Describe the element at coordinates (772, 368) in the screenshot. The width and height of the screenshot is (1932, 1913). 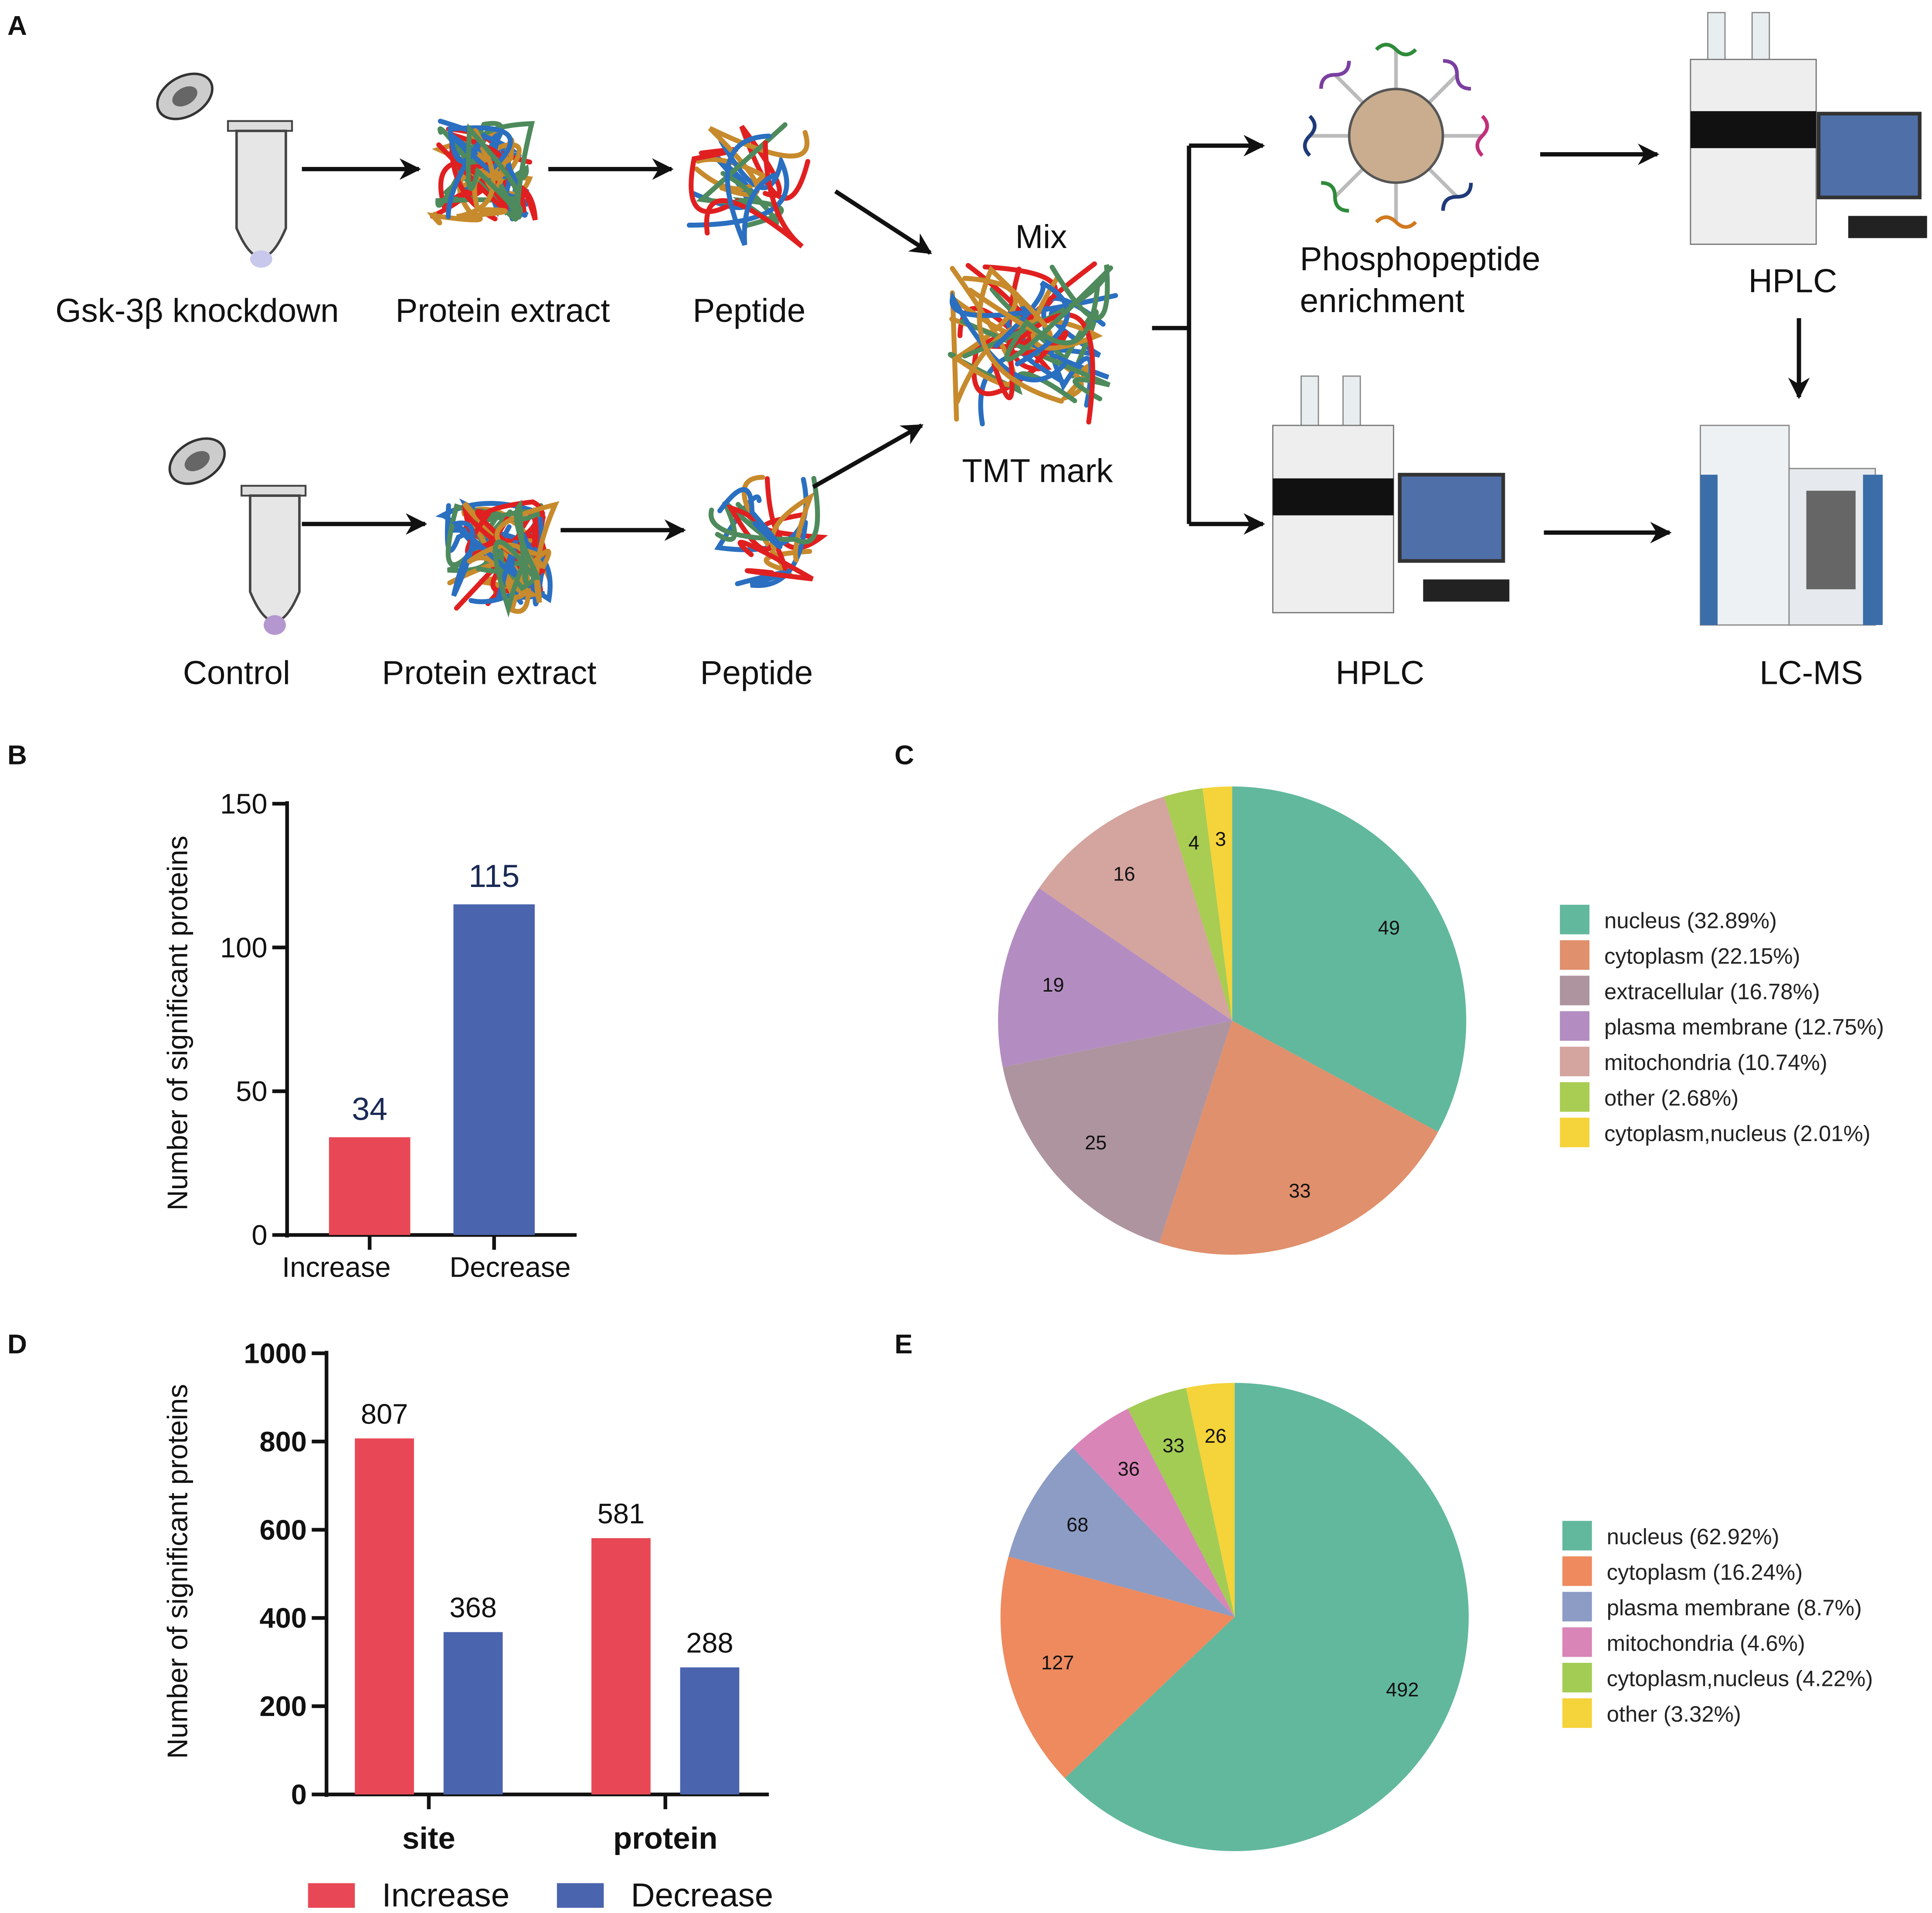
I see `protein-strands` at that location.